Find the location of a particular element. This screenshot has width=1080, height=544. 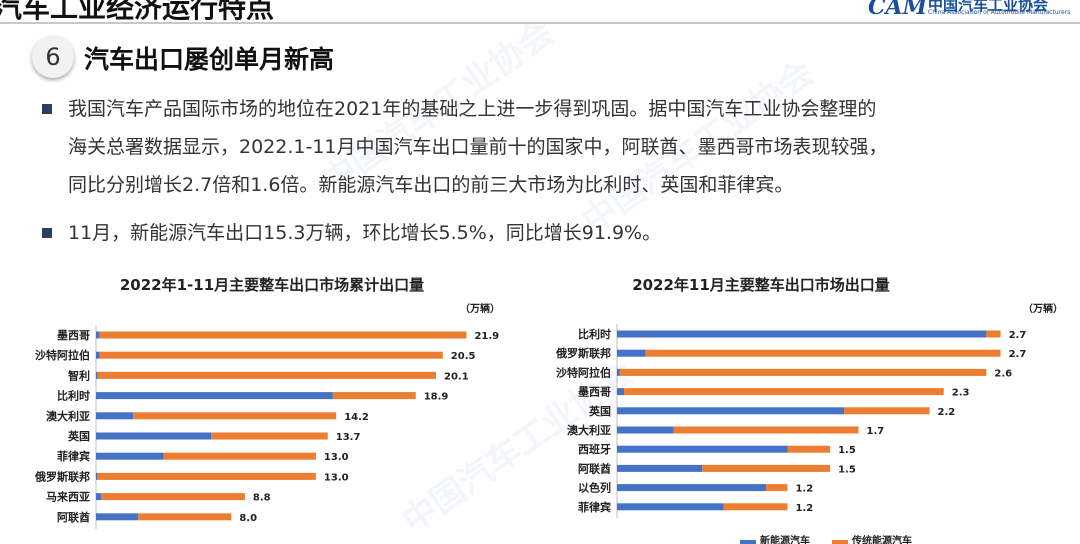

category-label: 西班牙 is located at coordinates (594, 449).